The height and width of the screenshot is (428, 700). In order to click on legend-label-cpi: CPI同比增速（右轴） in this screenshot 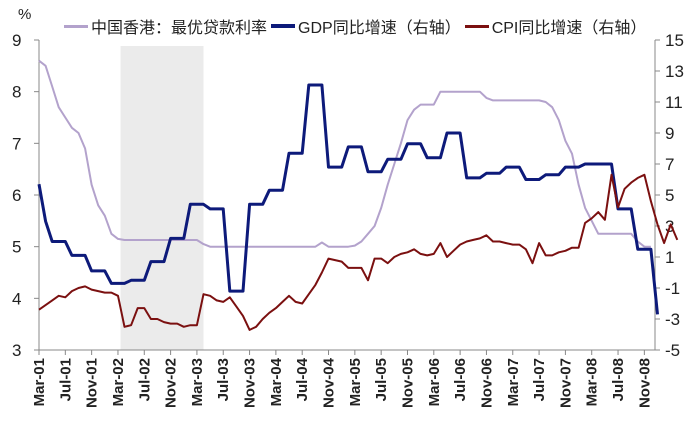, I will do `click(569, 28)`.